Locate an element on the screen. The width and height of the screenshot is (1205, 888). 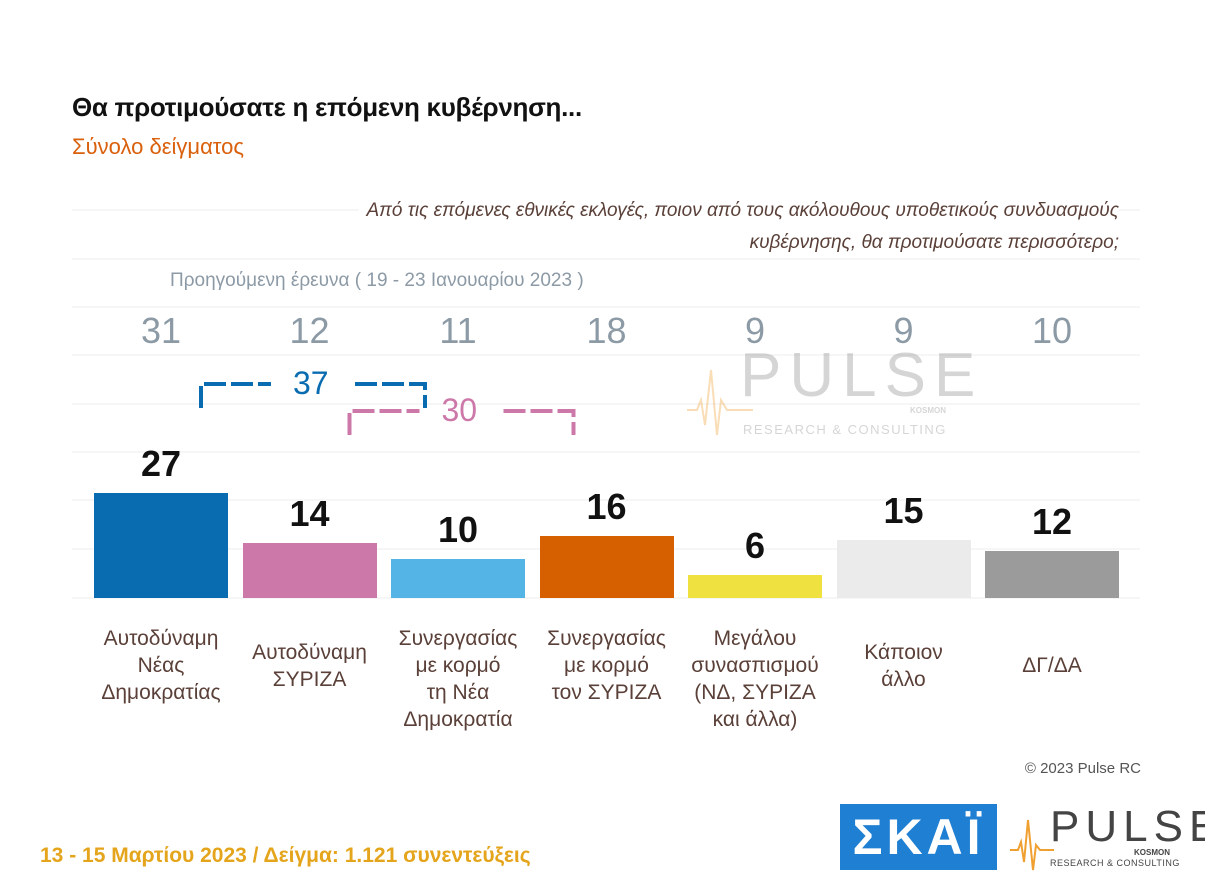
watermark-tagline: RESEARCH & CONSULTING is located at coordinates (845, 429).